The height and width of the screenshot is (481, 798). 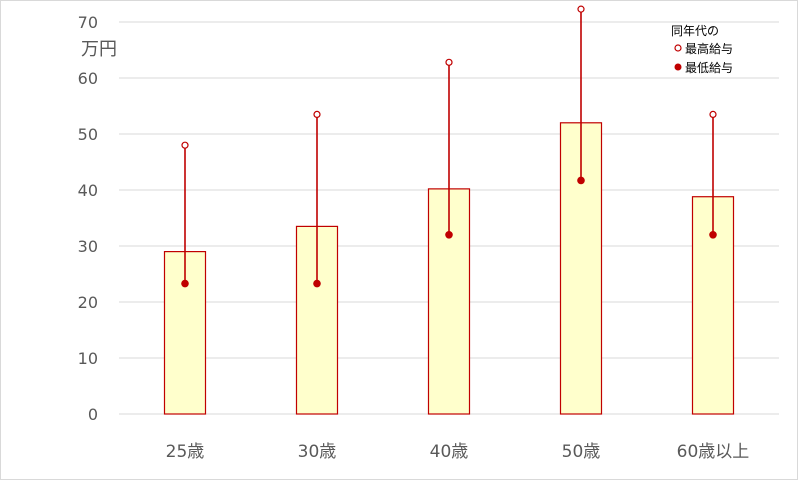 What do you see at coordinates (713, 452) in the screenshot?
I see `x-category-label-5: 60歳以上` at bounding box center [713, 452].